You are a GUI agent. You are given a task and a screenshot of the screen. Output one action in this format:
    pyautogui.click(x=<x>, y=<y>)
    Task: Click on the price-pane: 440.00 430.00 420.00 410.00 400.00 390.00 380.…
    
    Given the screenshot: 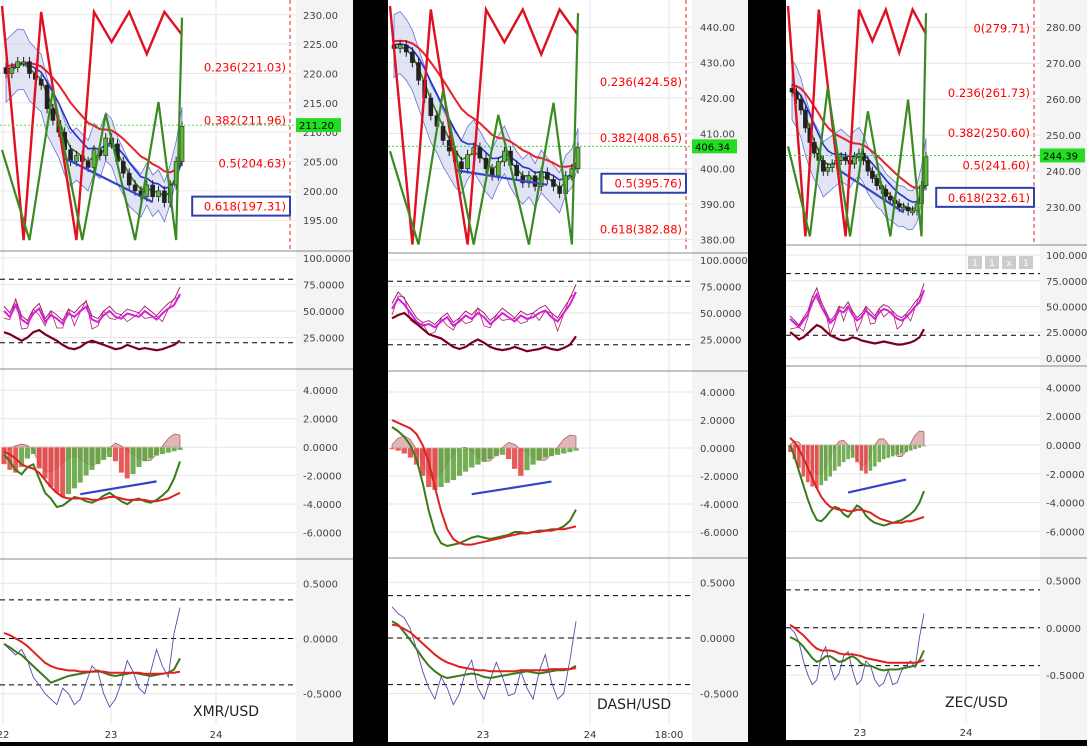 What is the action you would take?
    pyautogui.click(x=562, y=126)
    